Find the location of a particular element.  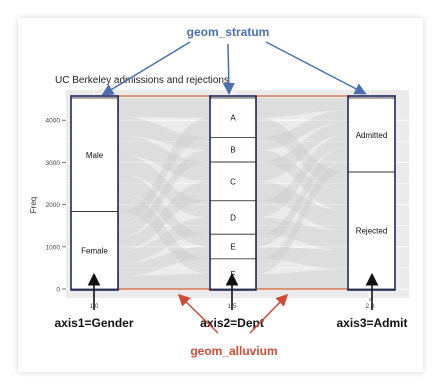

stratum-rejected is located at coordinates (371, 230).